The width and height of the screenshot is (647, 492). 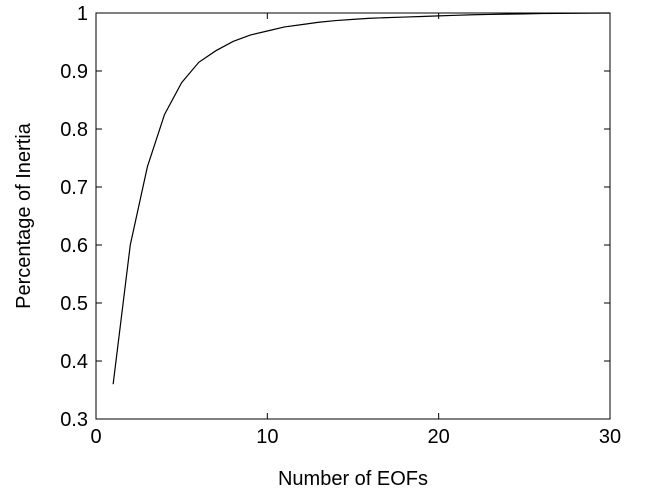 I want to click on y-tick-label: 0.3, so click(x=74, y=420).